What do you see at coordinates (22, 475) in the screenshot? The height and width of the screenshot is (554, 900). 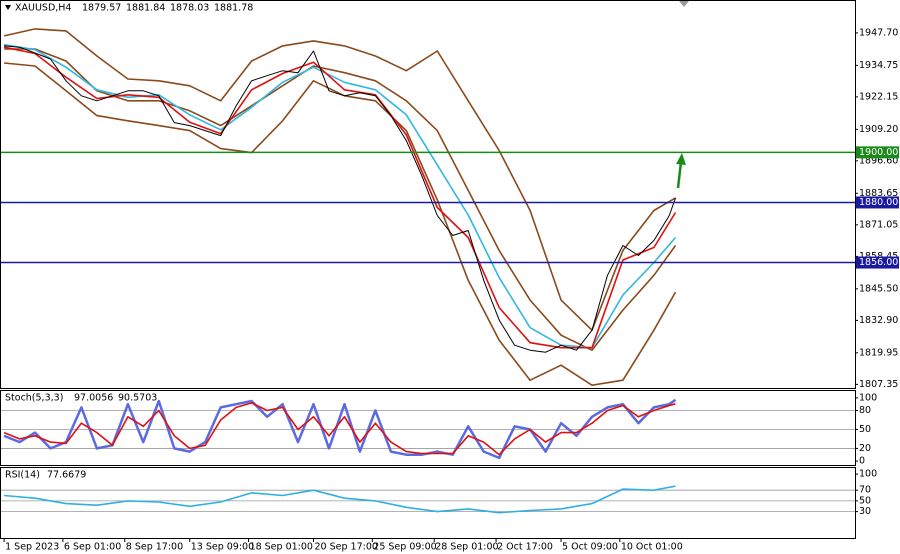 I see `indicator-title: RSI(14)` at bounding box center [22, 475].